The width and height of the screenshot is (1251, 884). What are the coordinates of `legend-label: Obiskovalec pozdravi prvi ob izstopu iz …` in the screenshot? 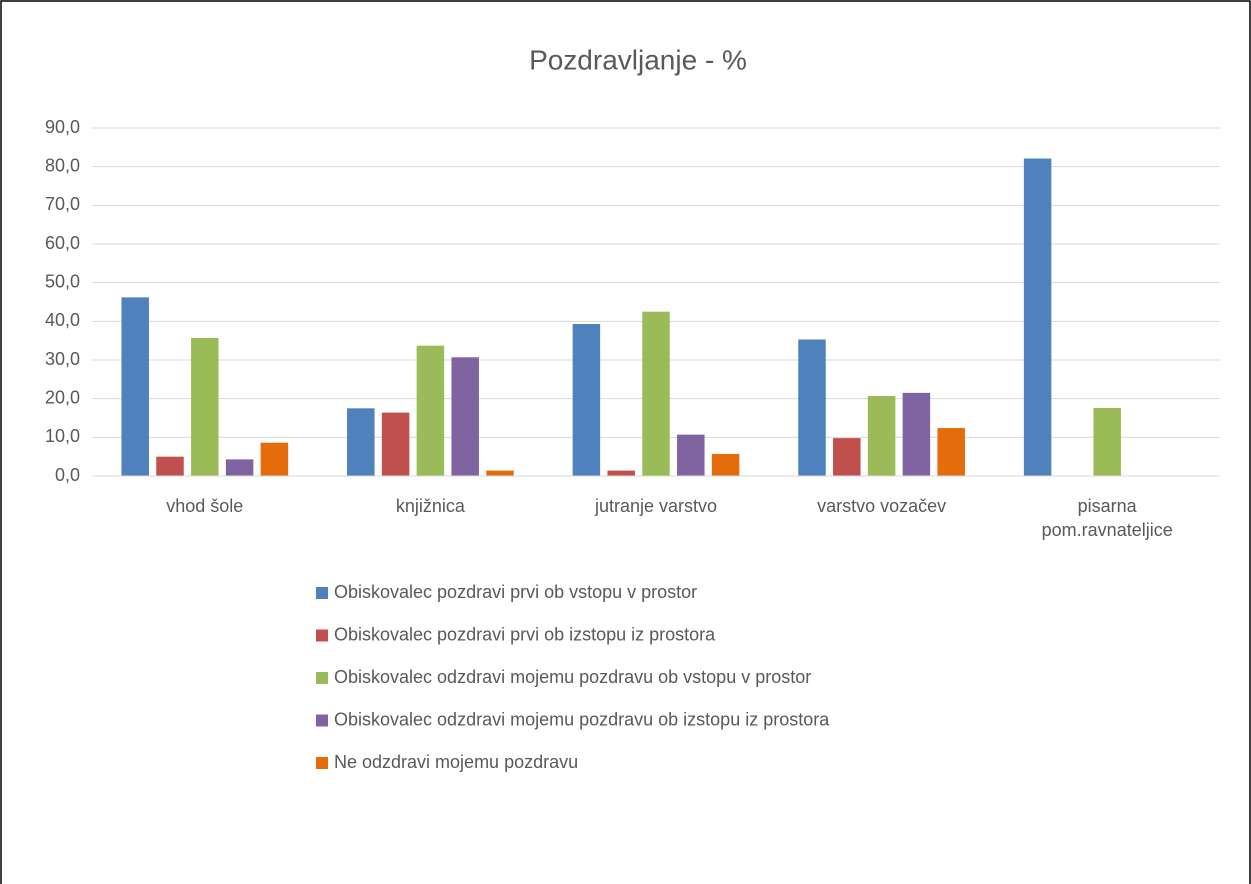 It's located at (525, 634).